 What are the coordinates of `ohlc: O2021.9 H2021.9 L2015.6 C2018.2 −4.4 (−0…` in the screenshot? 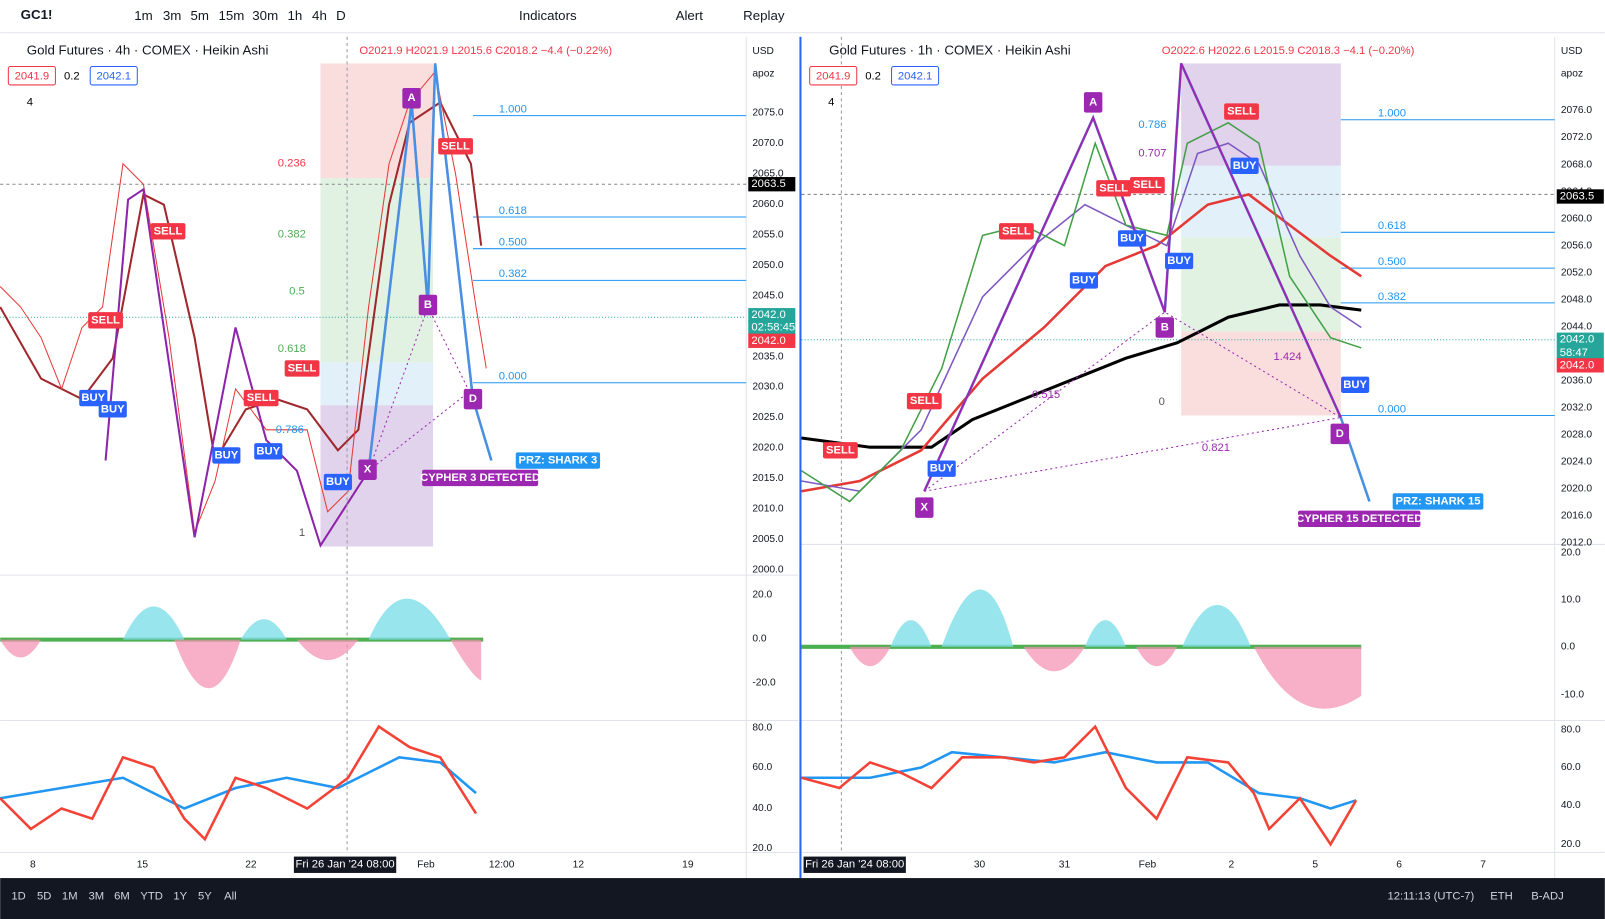 It's located at (485, 51).